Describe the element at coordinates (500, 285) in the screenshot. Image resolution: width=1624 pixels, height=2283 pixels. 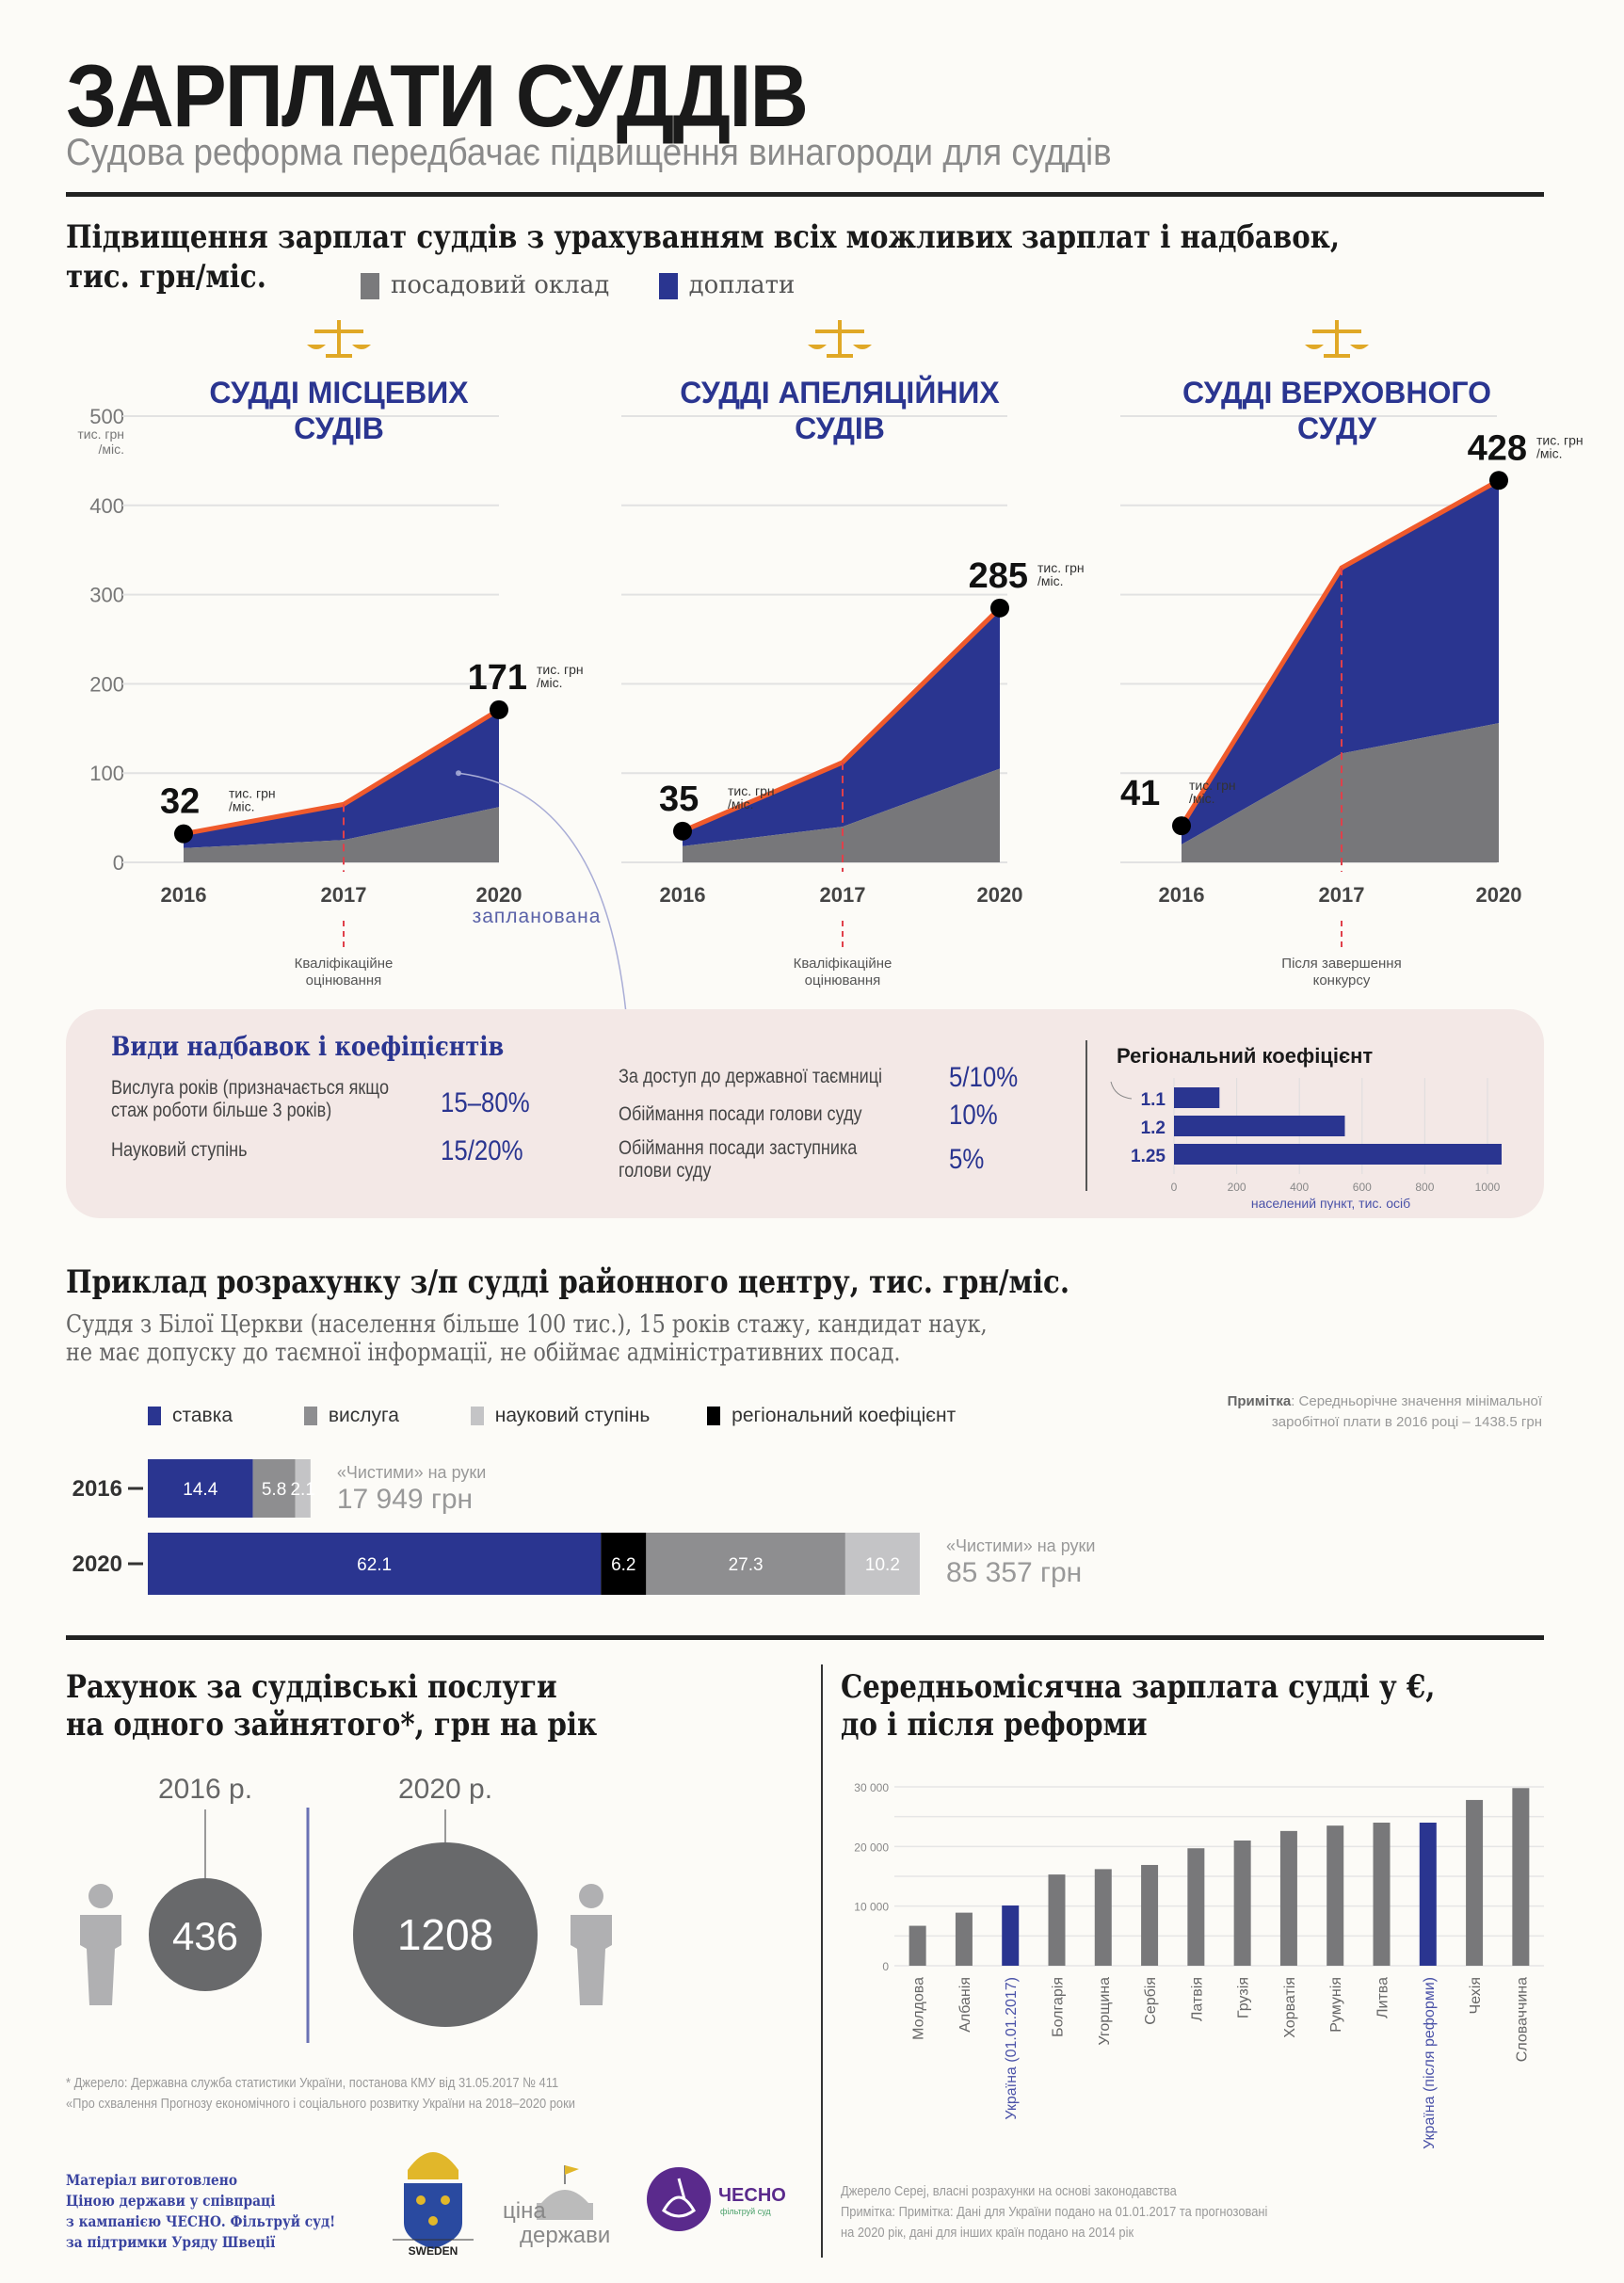
I see `legend-label-salary: посадовий оклад` at that location.